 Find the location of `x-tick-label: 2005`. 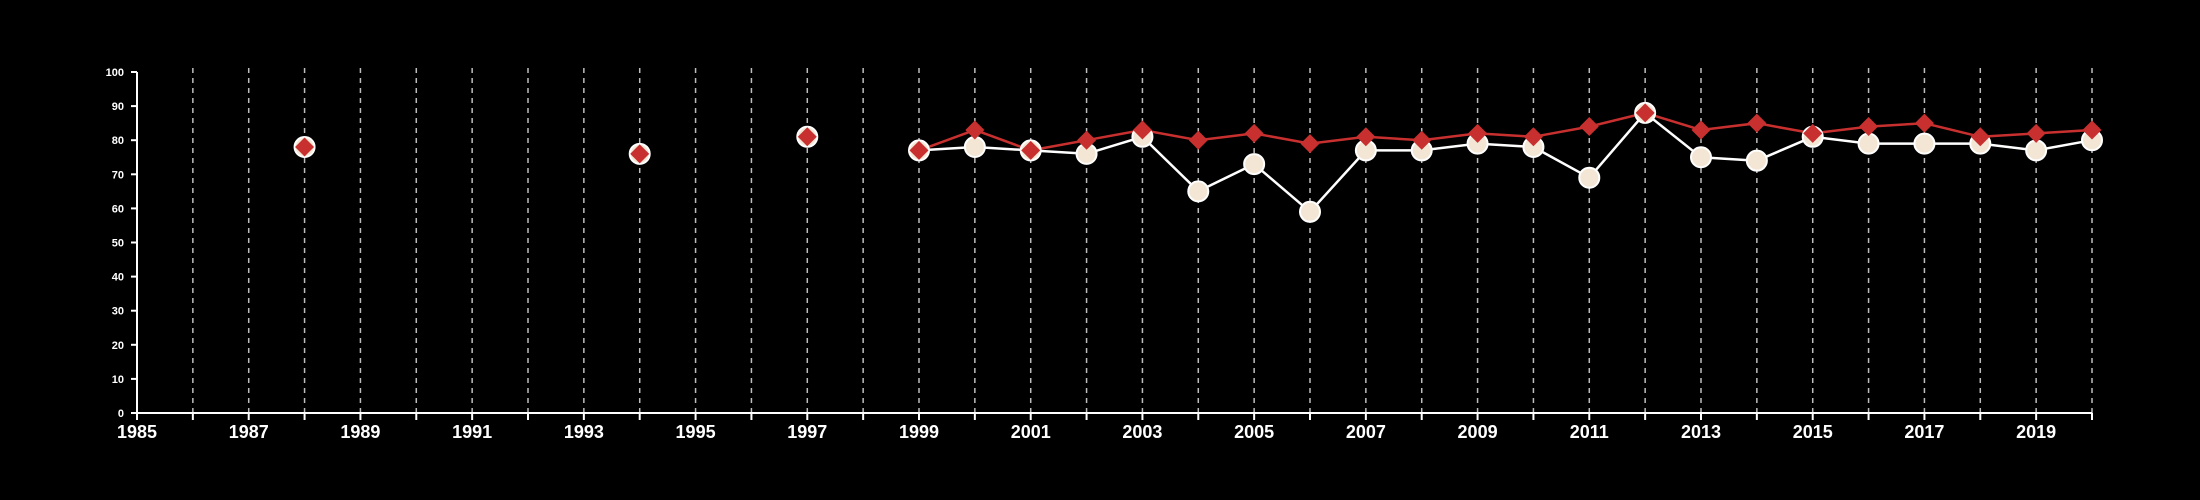

x-tick-label: 2005 is located at coordinates (1254, 432).